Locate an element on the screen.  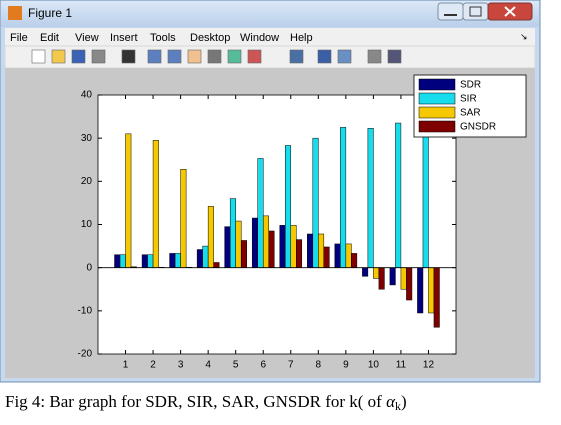
x-tick-label: 11 is located at coordinates (401, 365).